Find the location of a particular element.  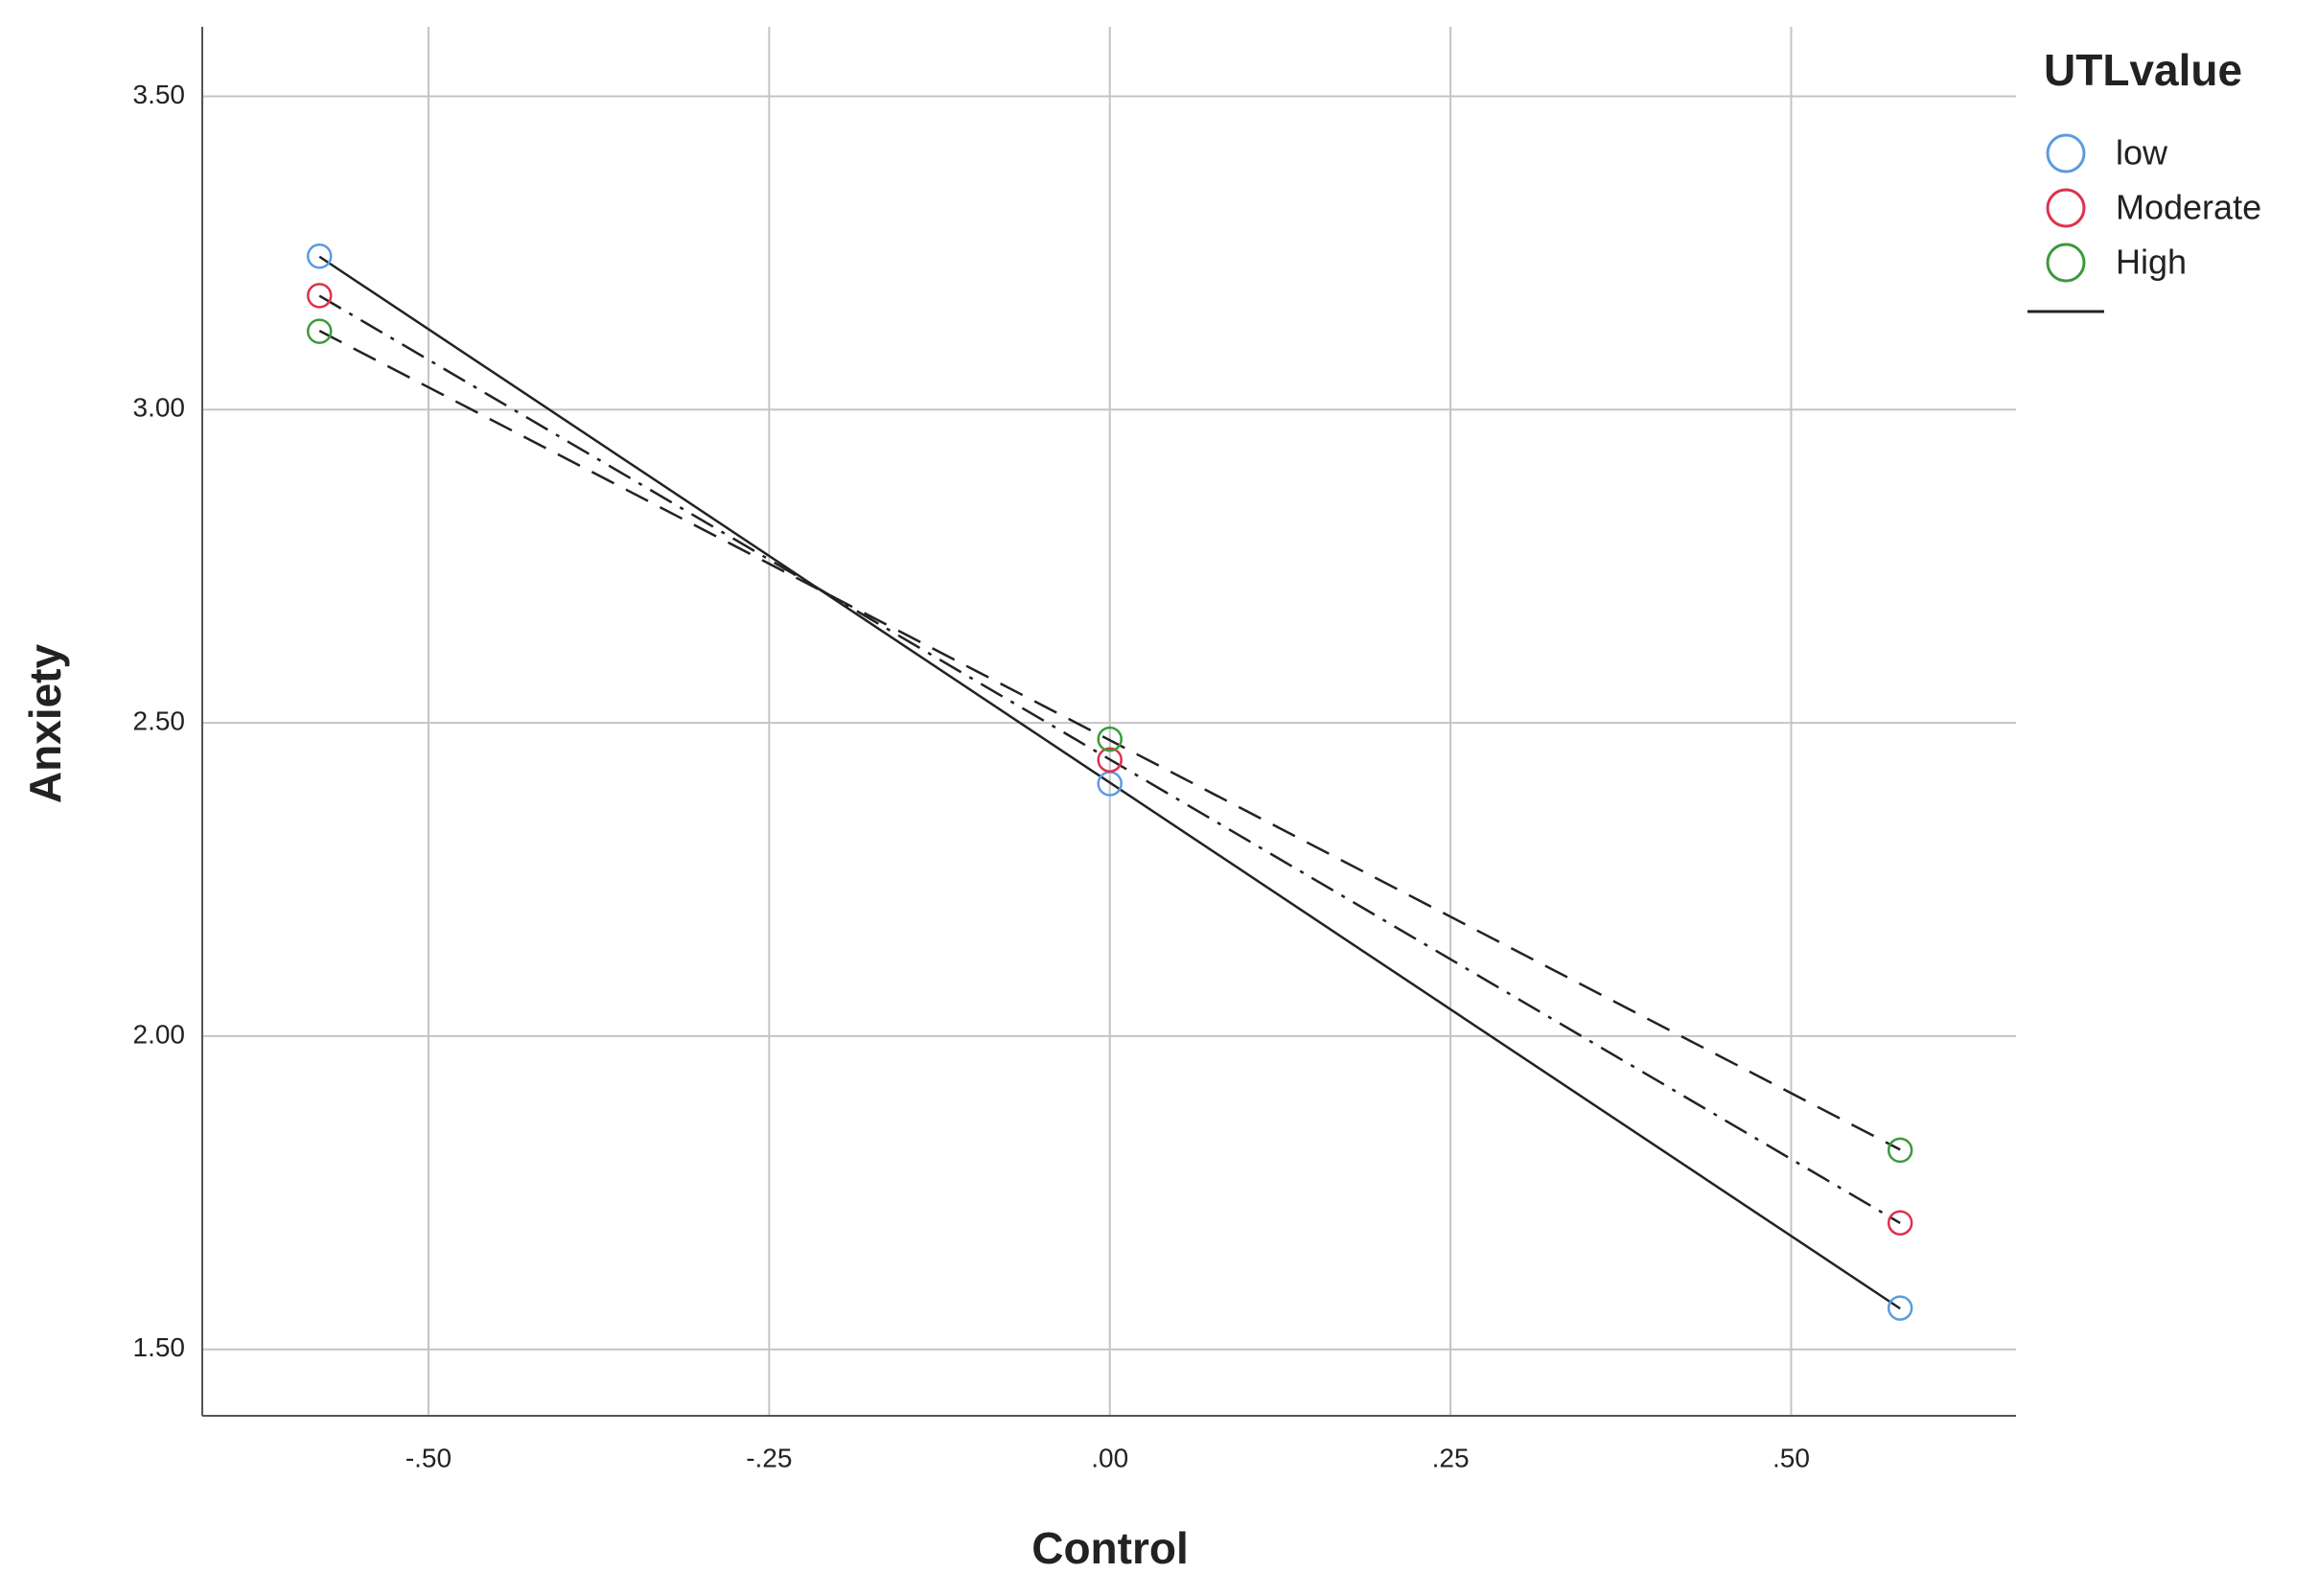

y-tick-label: 2.50 is located at coordinates (159, 721).